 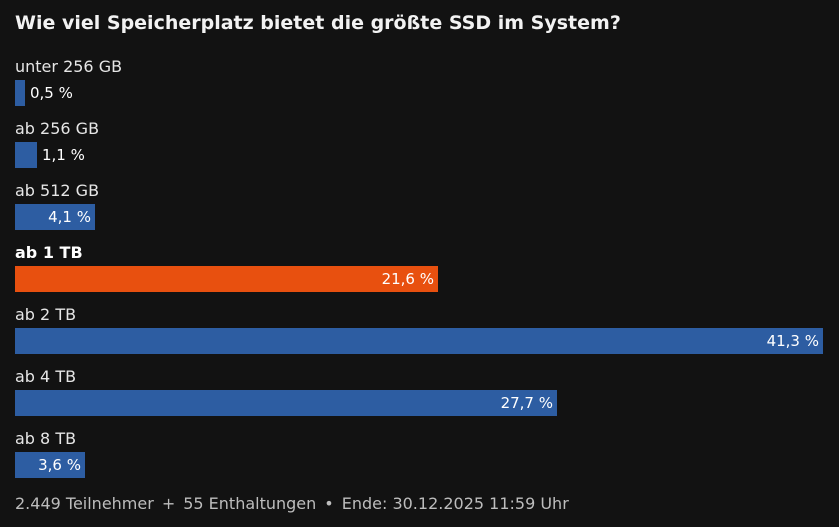 What do you see at coordinates (57, 128) in the screenshot?
I see `result-label: ab 256 GB` at bounding box center [57, 128].